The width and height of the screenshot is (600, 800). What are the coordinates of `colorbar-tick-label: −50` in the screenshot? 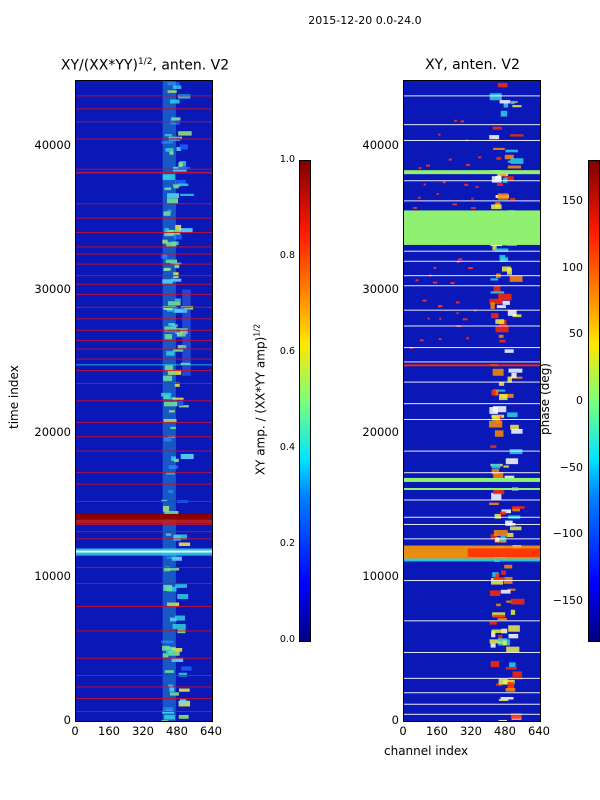 It's located at (571, 467).